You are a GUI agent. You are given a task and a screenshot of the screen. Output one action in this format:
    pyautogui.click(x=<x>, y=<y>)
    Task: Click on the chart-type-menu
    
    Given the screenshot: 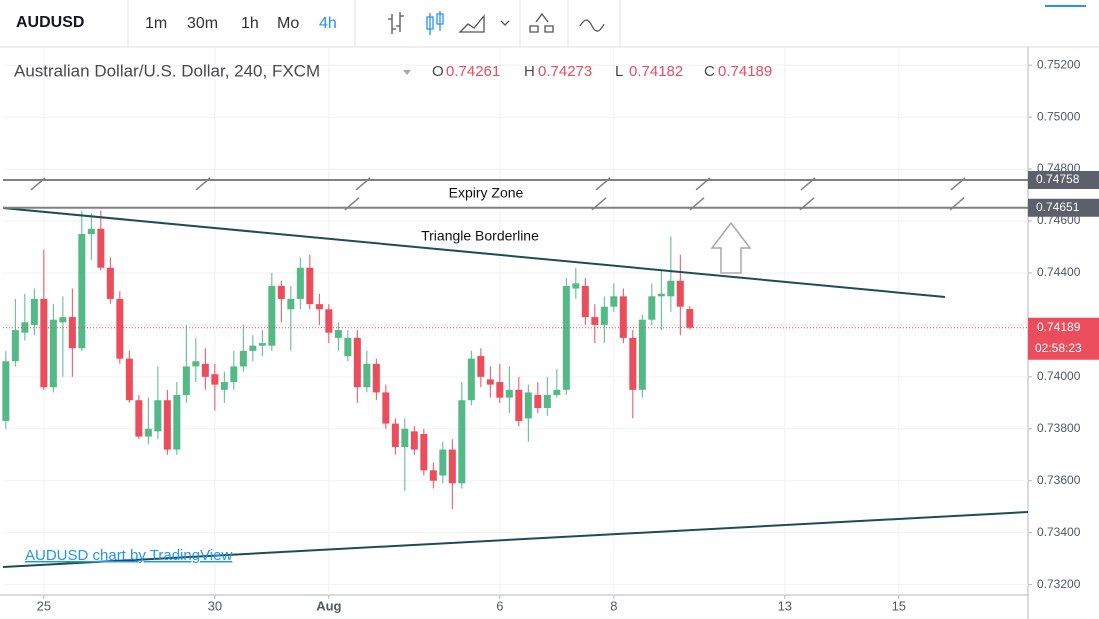 What is the action you would take?
    pyautogui.click(x=505, y=23)
    